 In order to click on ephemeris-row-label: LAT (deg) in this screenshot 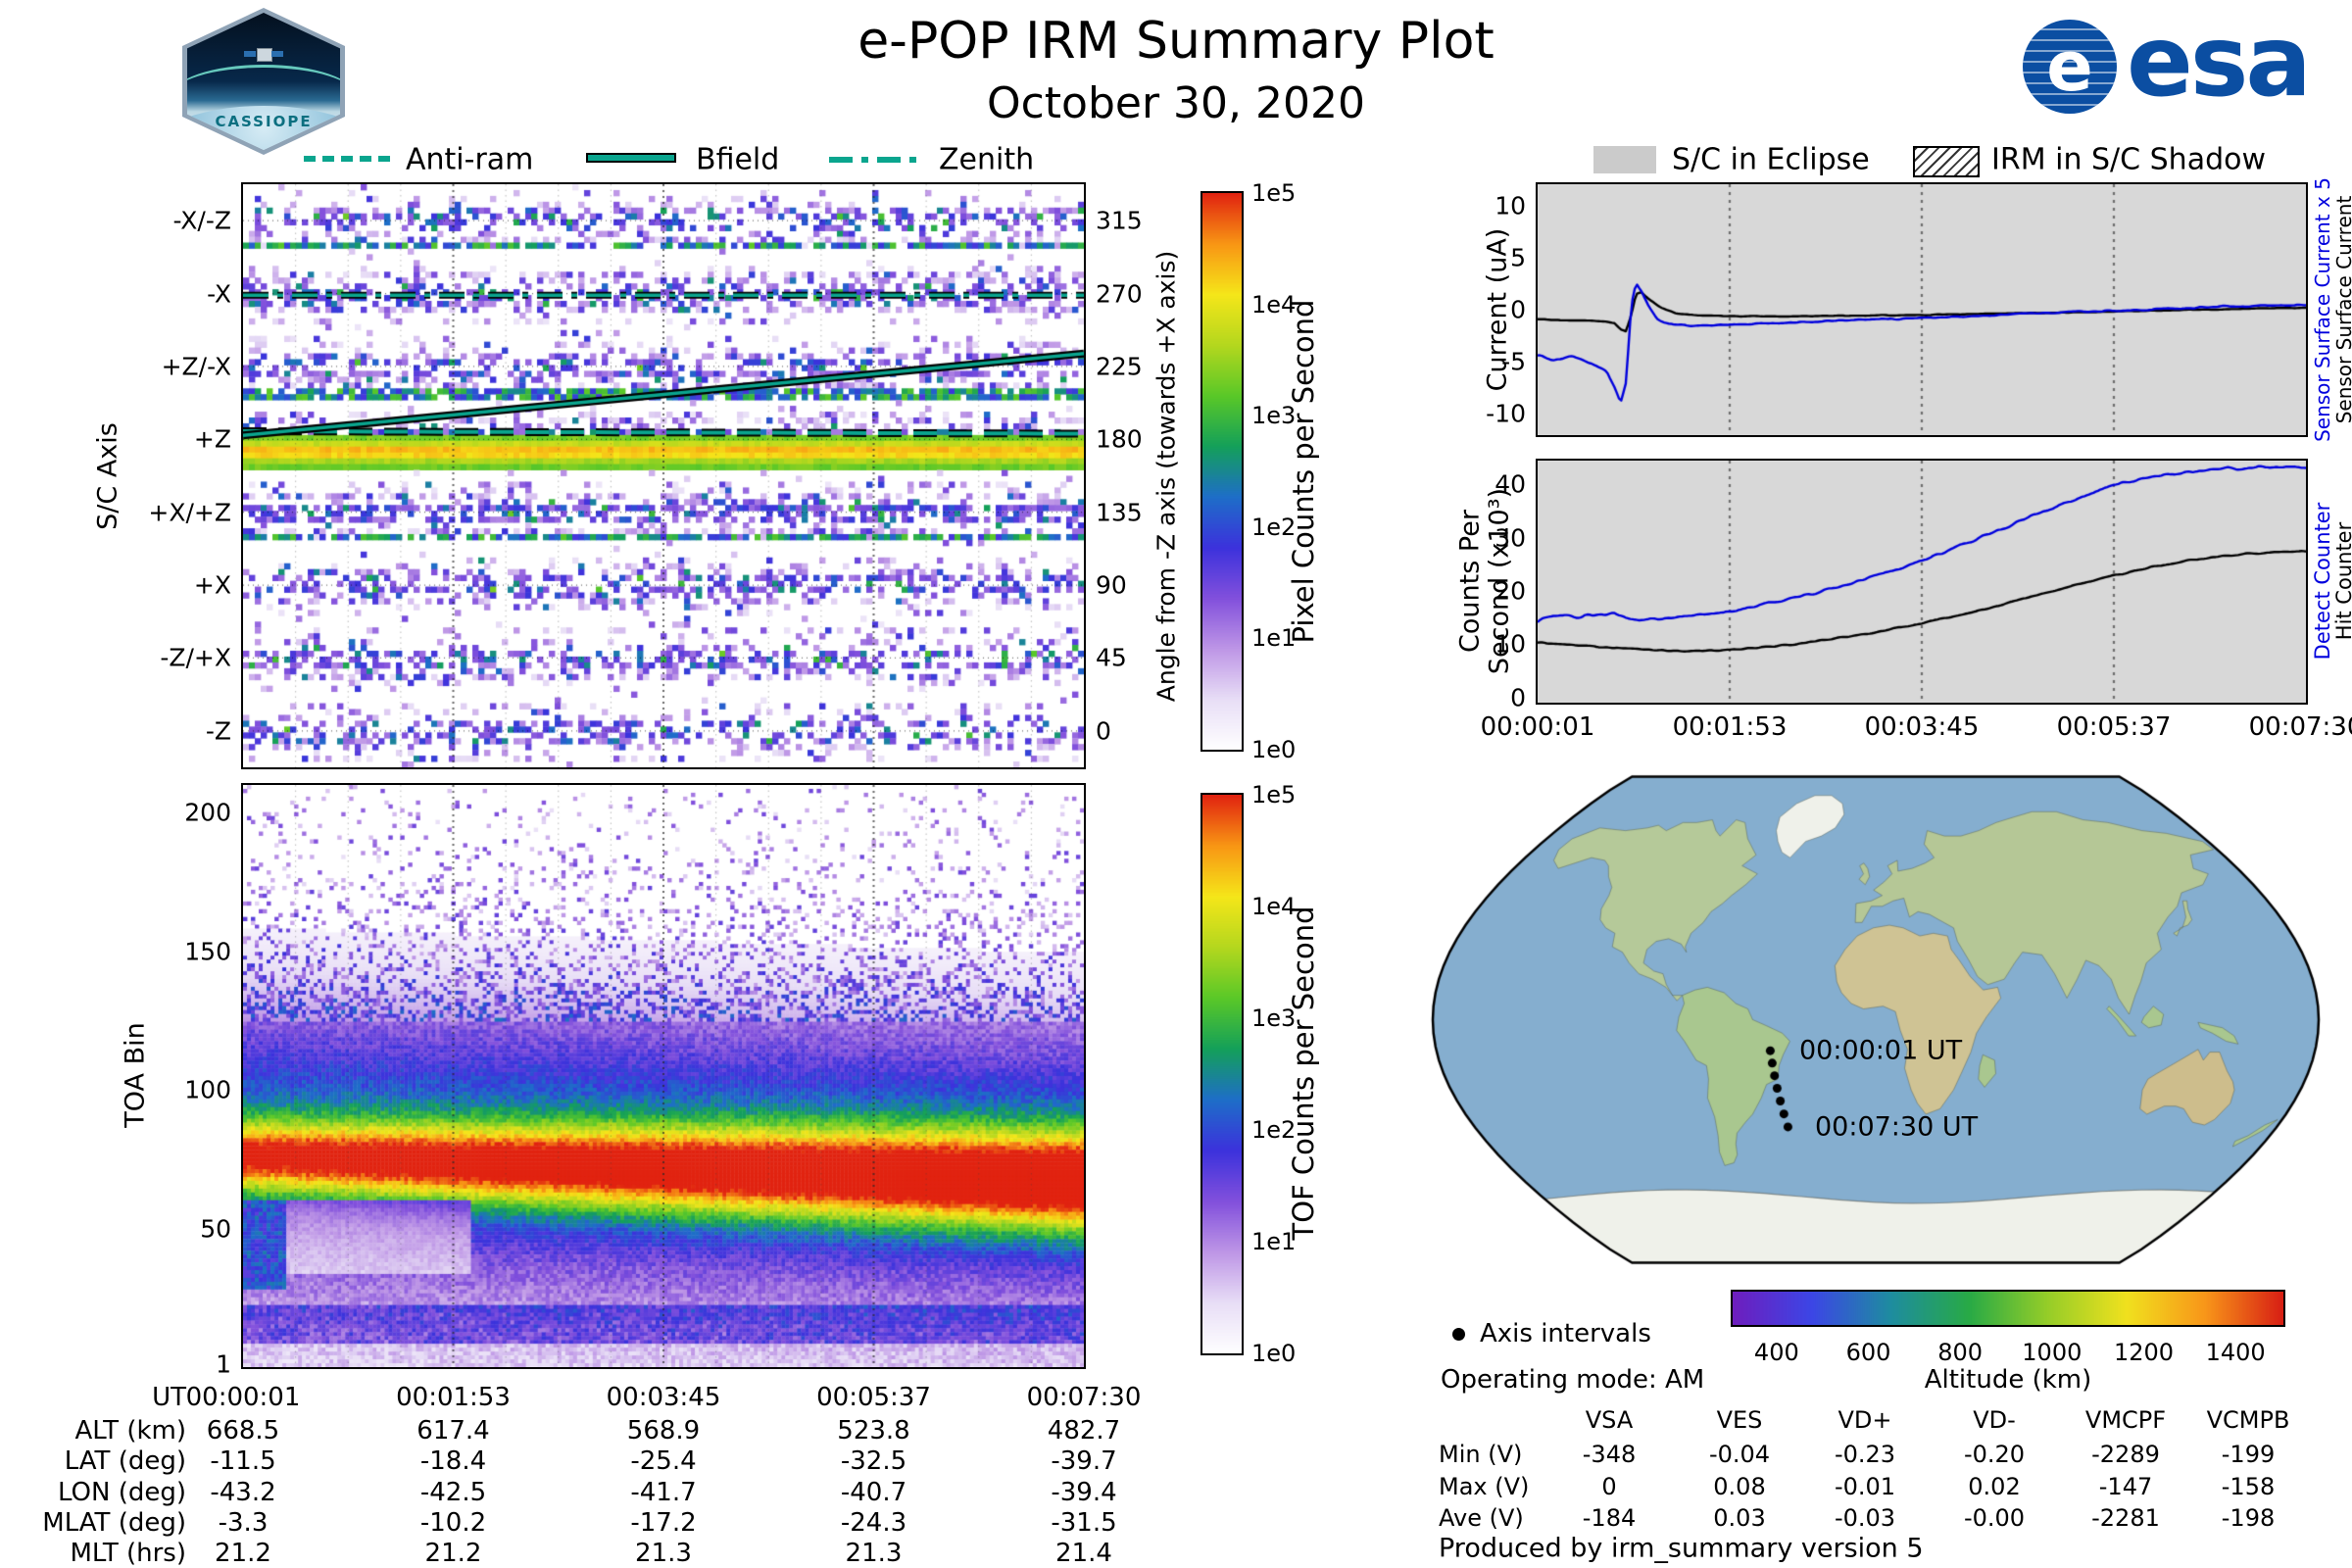, I will do `click(125, 1461)`.